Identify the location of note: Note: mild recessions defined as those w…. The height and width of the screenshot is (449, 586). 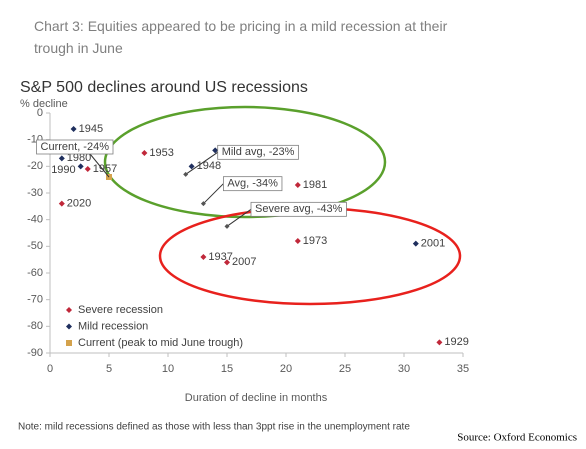
(214, 427).